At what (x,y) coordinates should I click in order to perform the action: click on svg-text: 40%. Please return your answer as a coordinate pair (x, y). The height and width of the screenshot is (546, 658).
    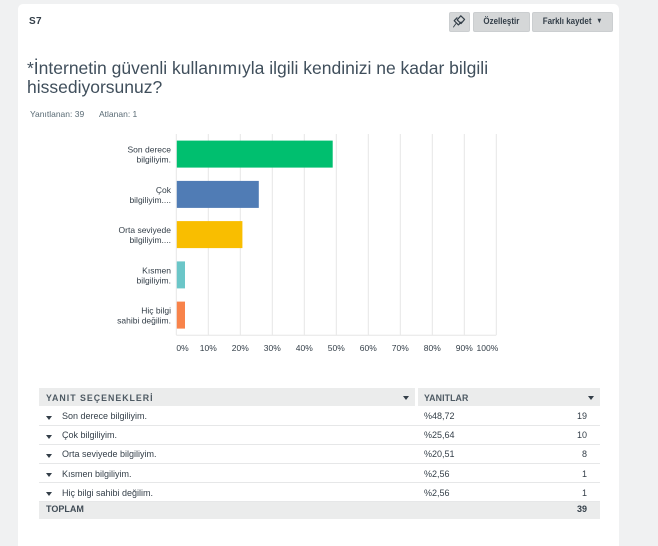
    Looking at the image, I should click on (304, 348).